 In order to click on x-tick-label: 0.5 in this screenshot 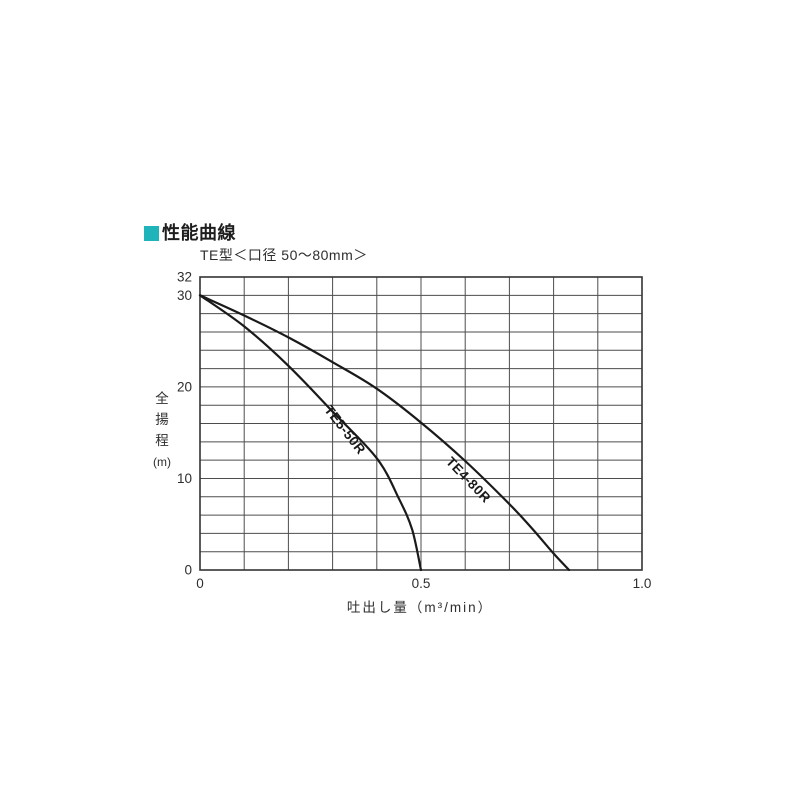, I will do `click(421, 583)`.